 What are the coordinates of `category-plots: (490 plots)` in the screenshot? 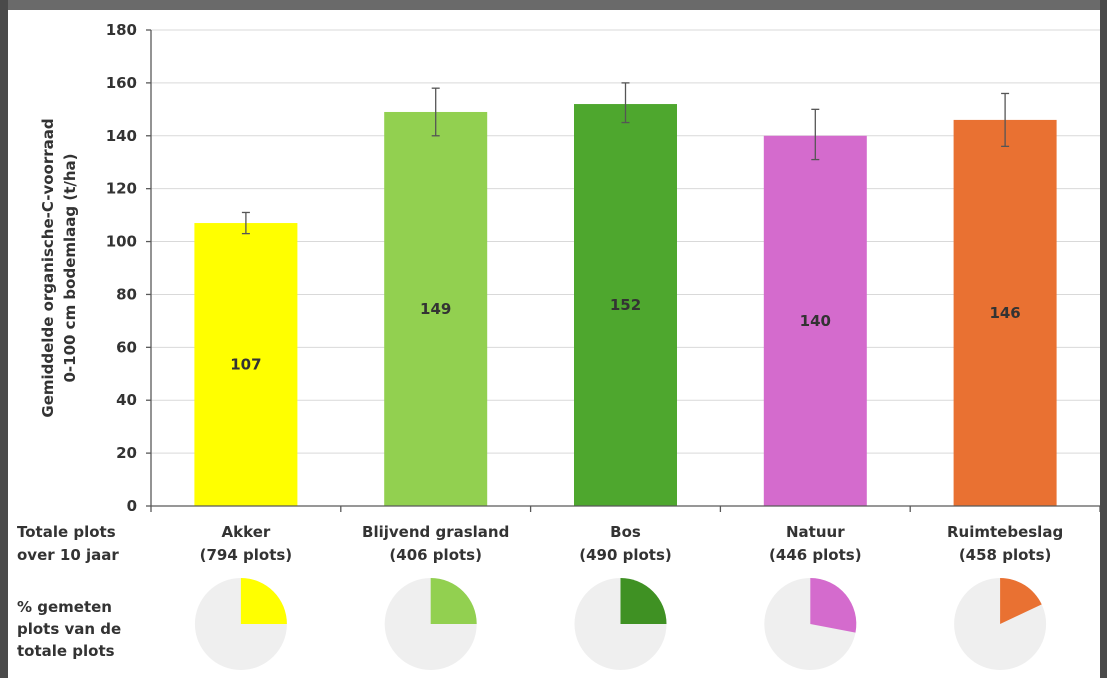 It's located at (625, 555).